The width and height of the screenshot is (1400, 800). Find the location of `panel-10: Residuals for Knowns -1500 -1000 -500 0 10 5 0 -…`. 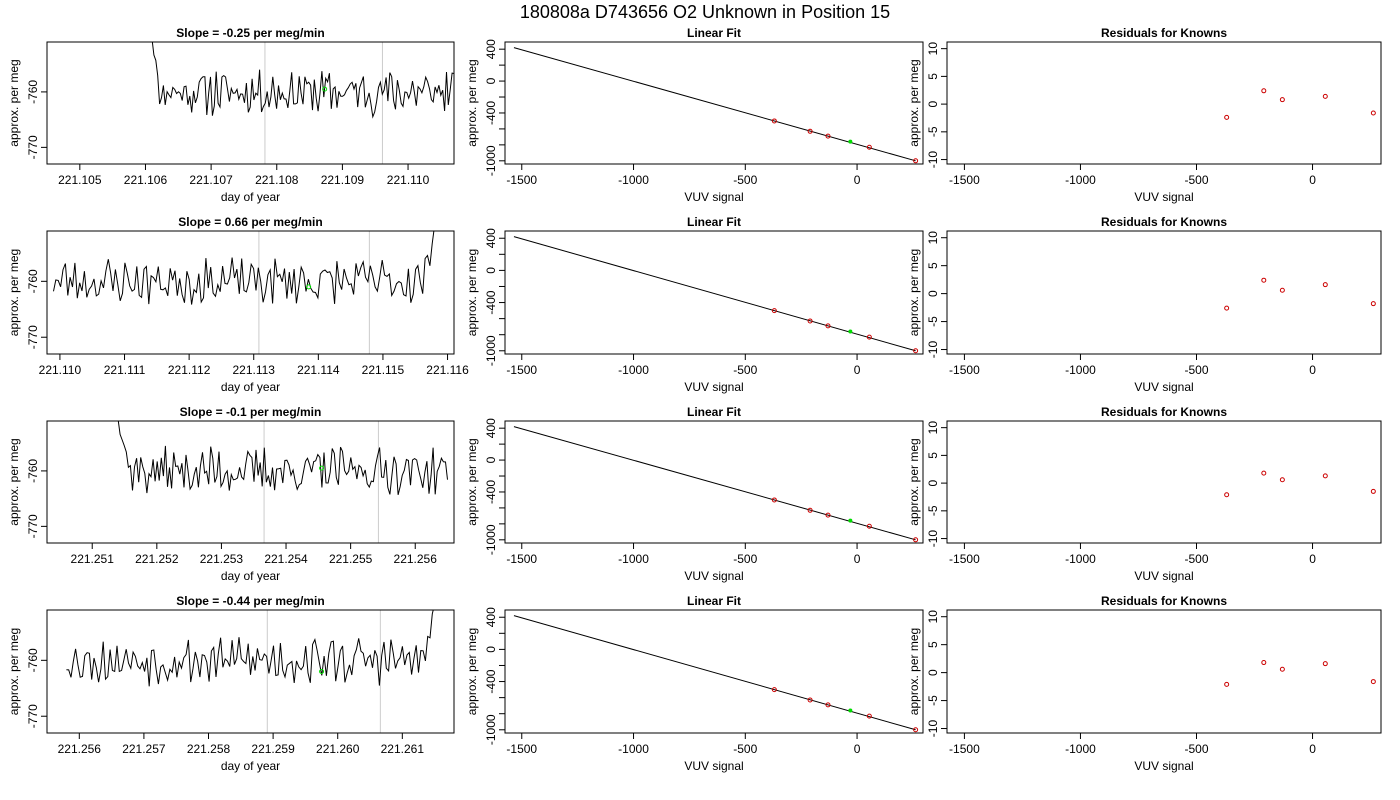

panel-10: Residuals for Knowns -1500 -1000 -500 0 10 5 0 -… is located at coordinates (1144, 304).